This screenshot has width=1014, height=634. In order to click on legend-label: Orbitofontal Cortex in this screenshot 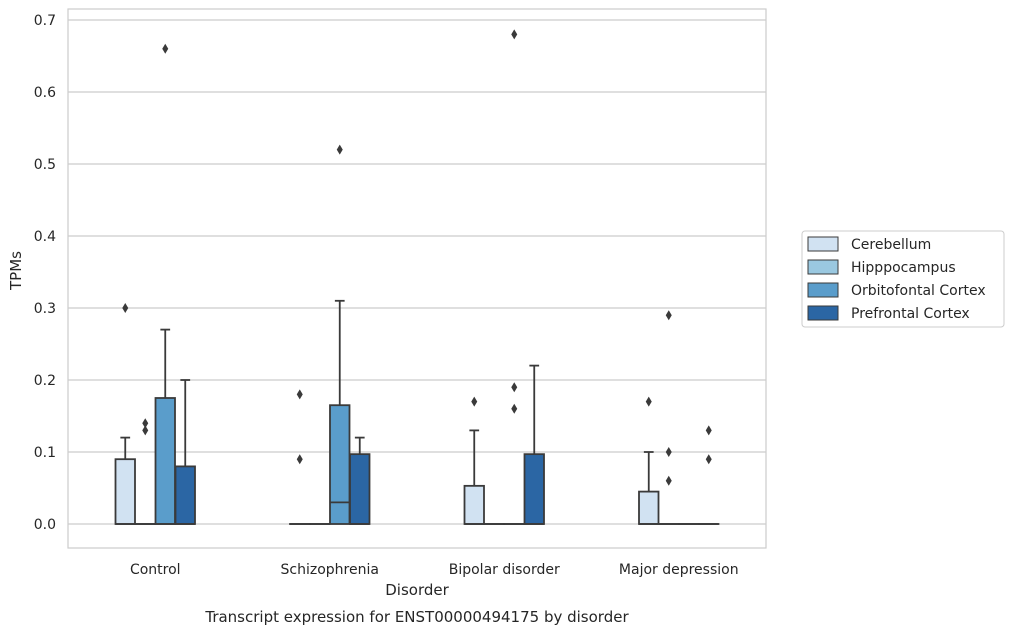, I will do `click(918, 291)`.